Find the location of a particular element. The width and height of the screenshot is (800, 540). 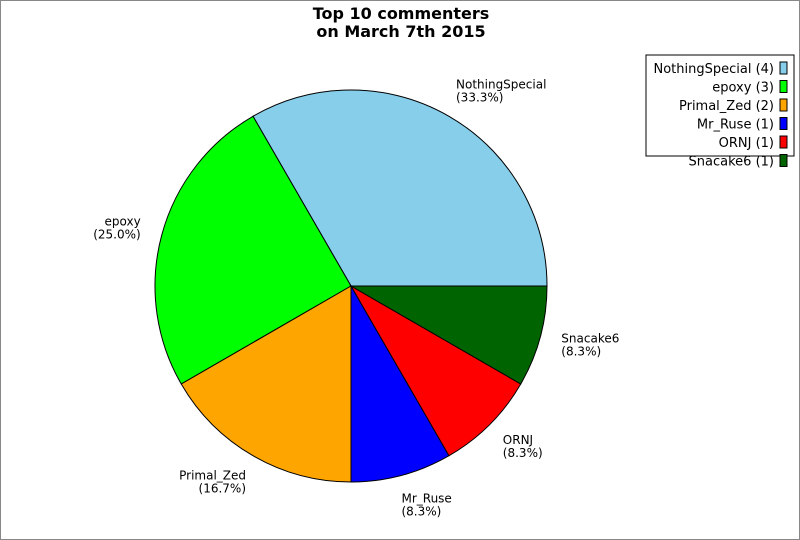

slice-label-name: Snacake6 is located at coordinates (590, 338).